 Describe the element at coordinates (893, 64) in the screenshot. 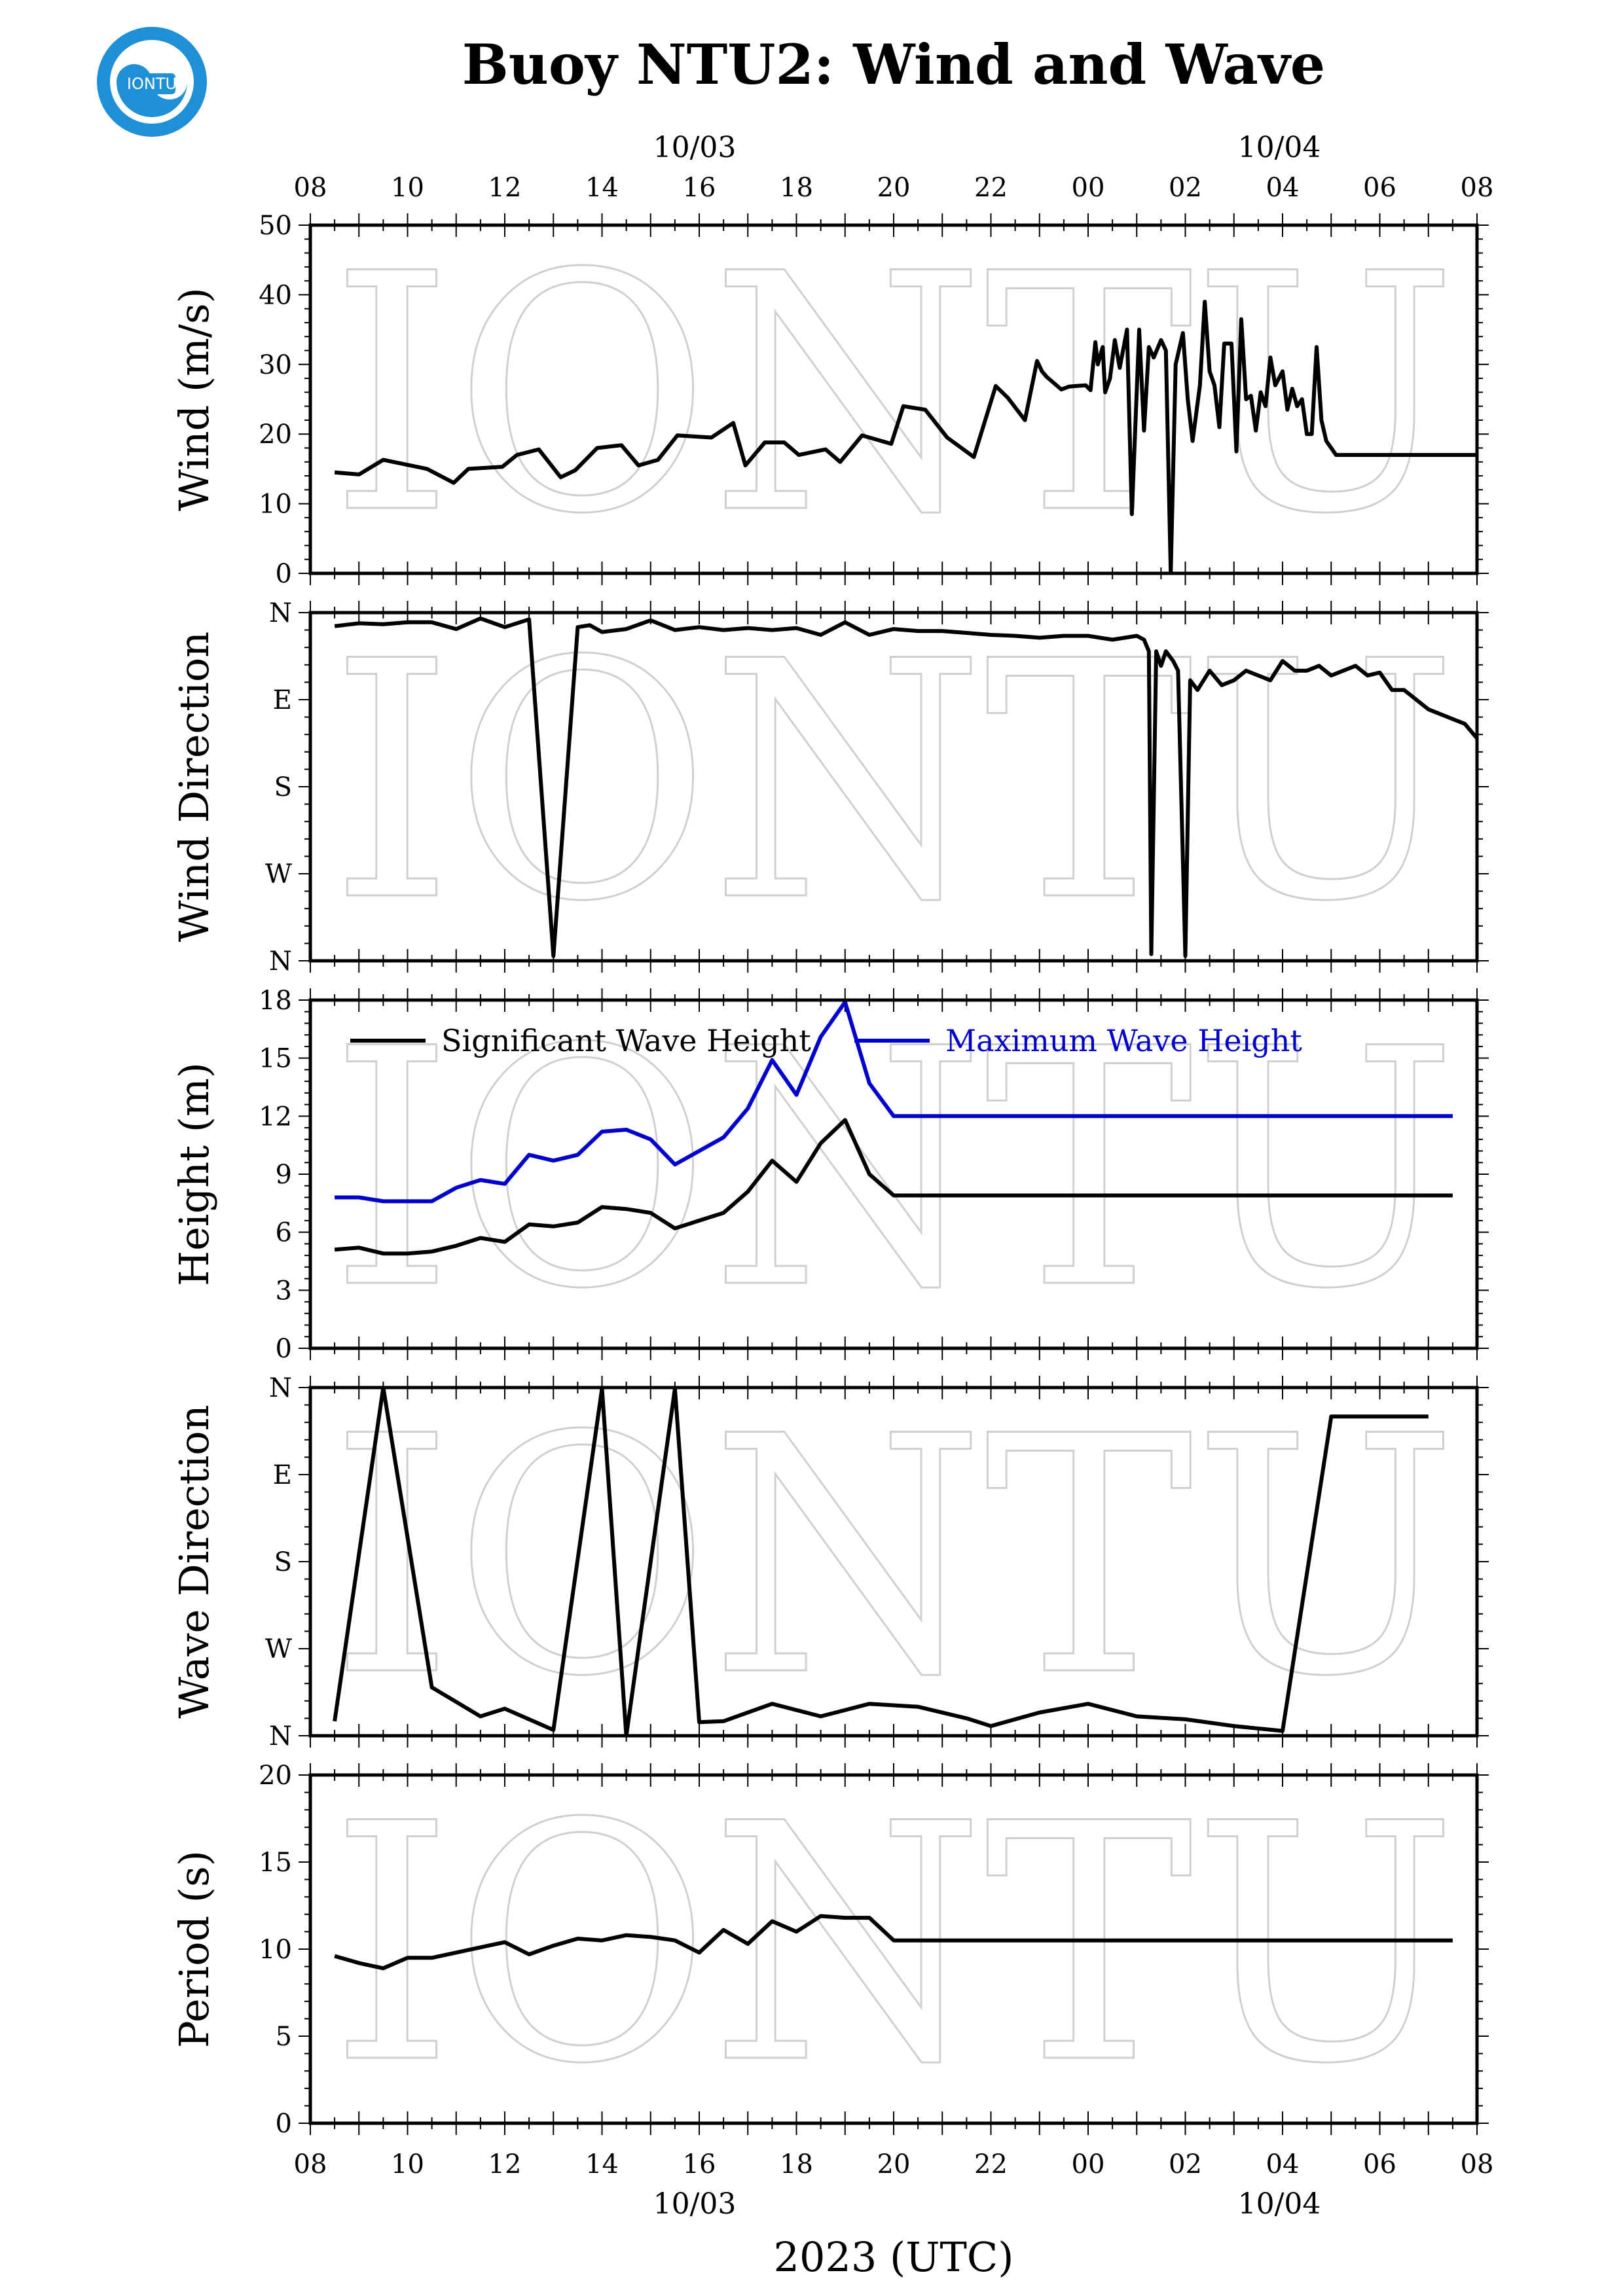

I see `chart-title: Buoy NTU2: Wind and Wave` at that location.